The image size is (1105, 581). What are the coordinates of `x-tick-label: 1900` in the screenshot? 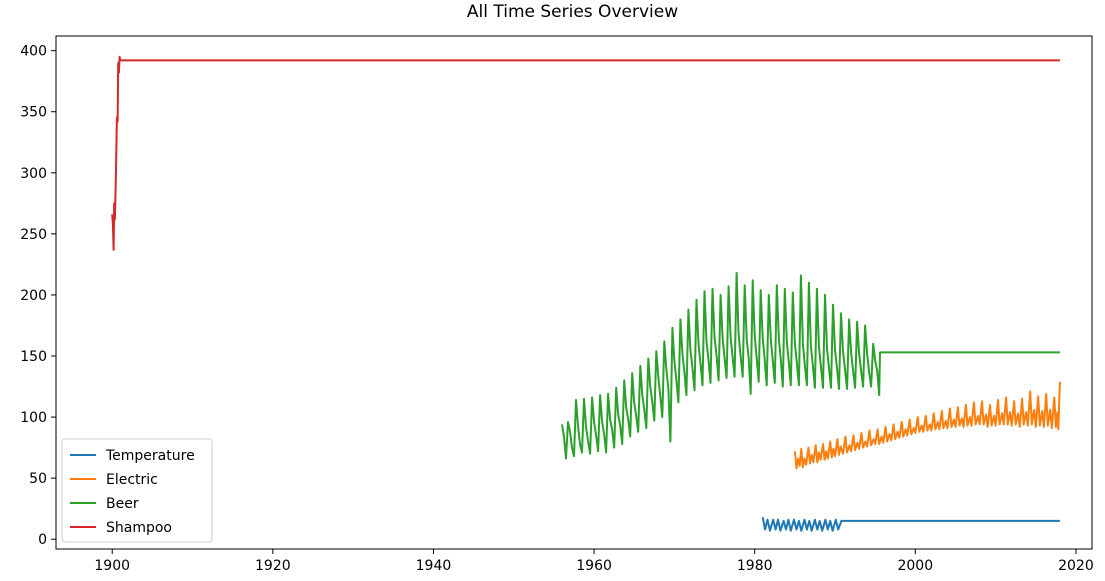 It's located at (112, 566).